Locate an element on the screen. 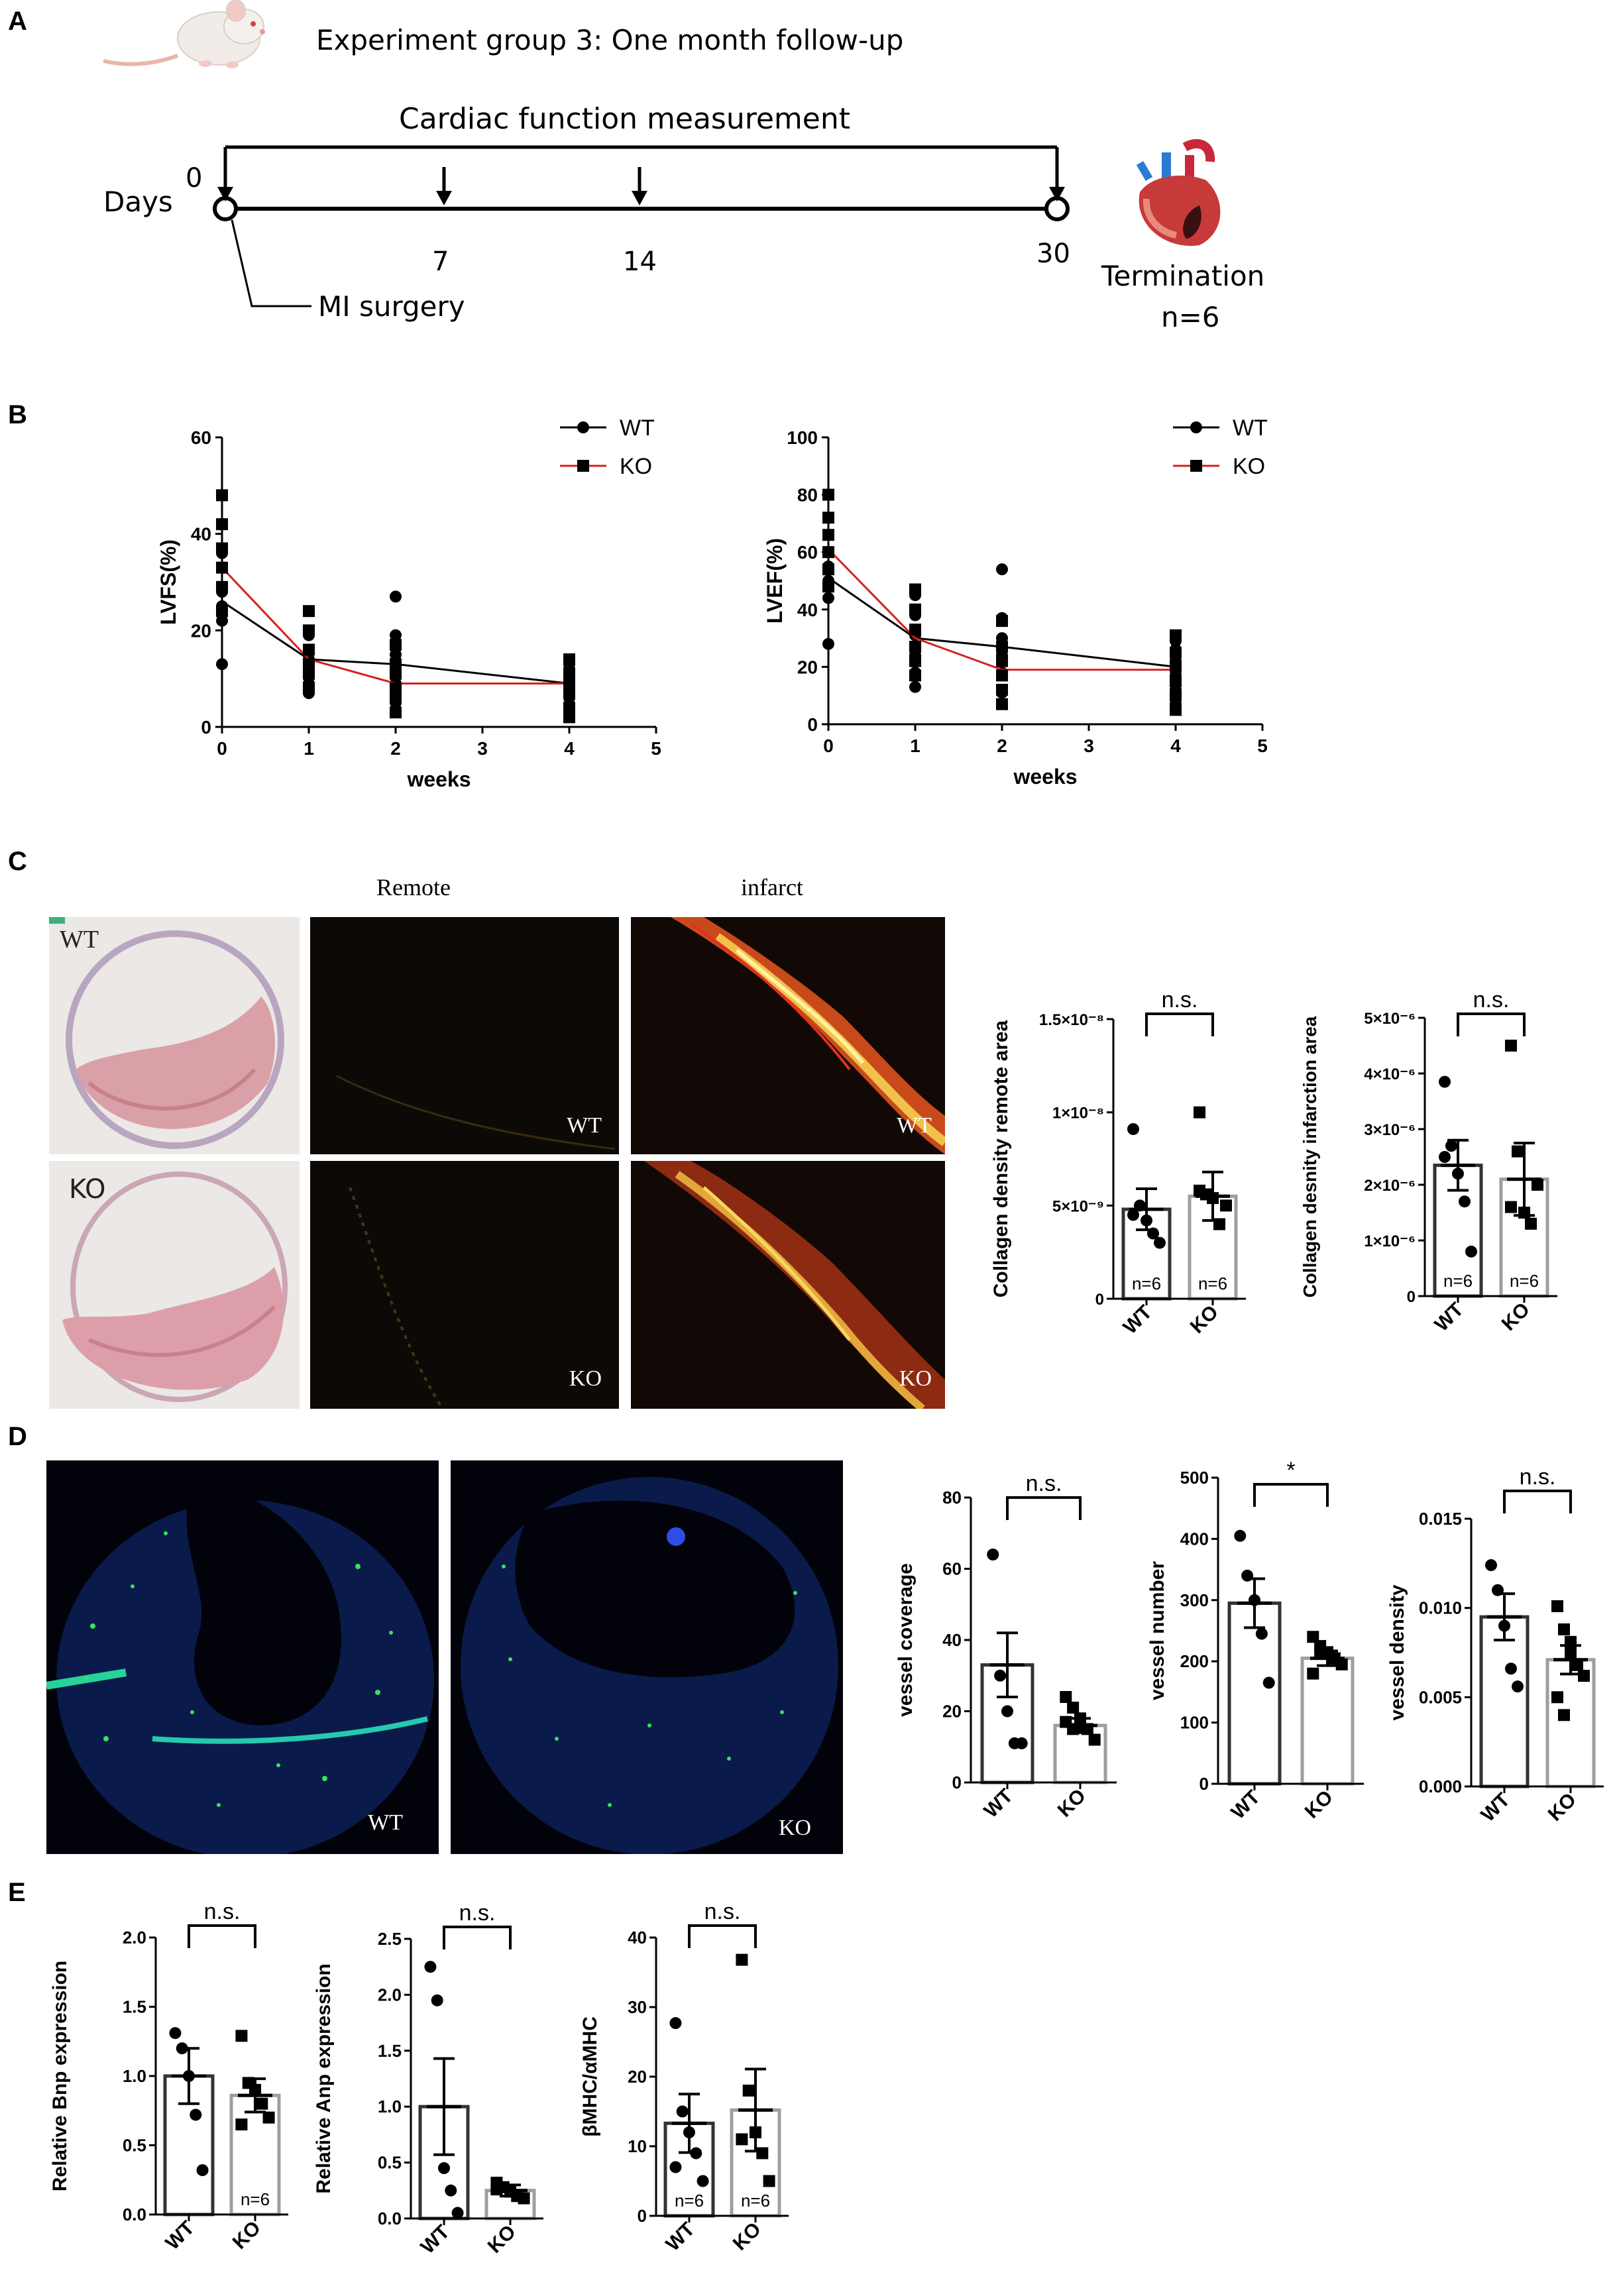  panel-letter-b: B is located at coordinates (17, 414).